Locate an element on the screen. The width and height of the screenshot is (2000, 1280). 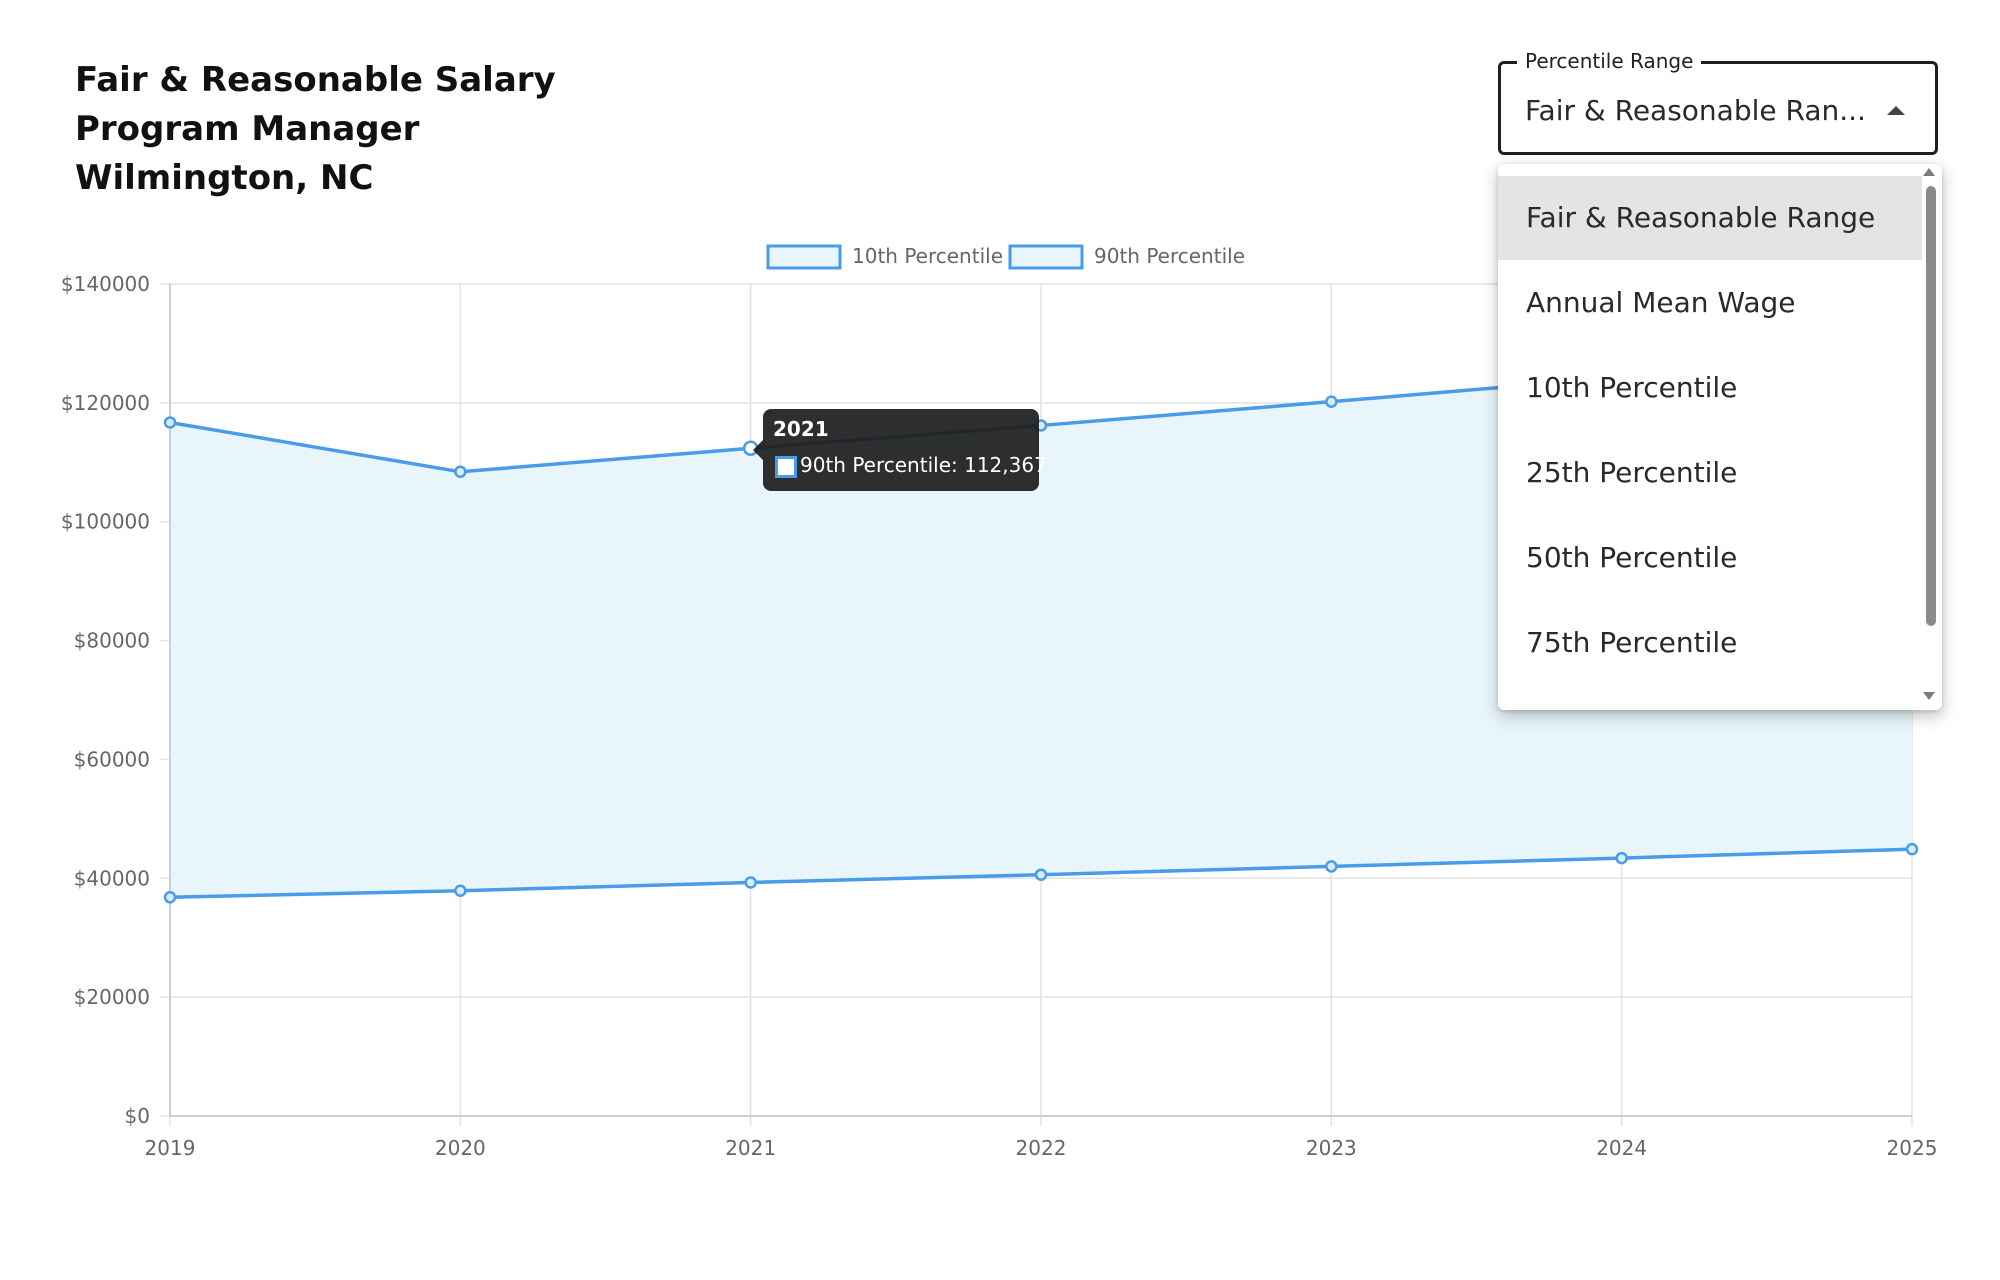
chart-legend: 10th Percentile 90th Percentile is located at coordinates (1005, 257).